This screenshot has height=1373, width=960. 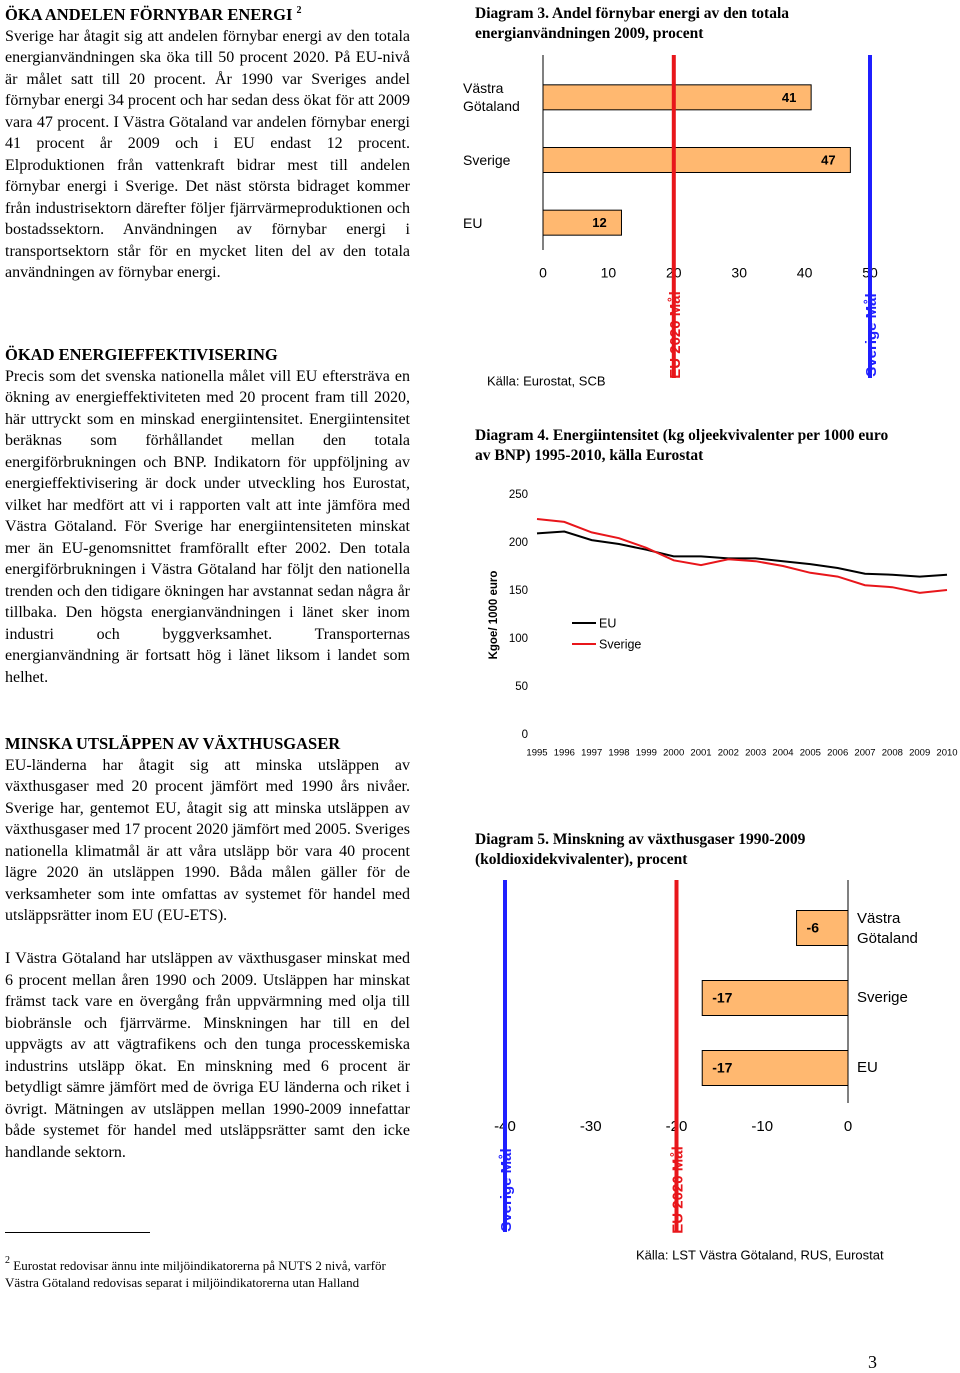 I want to click on x-tick-label: 2007, so click(x=864, y=753).